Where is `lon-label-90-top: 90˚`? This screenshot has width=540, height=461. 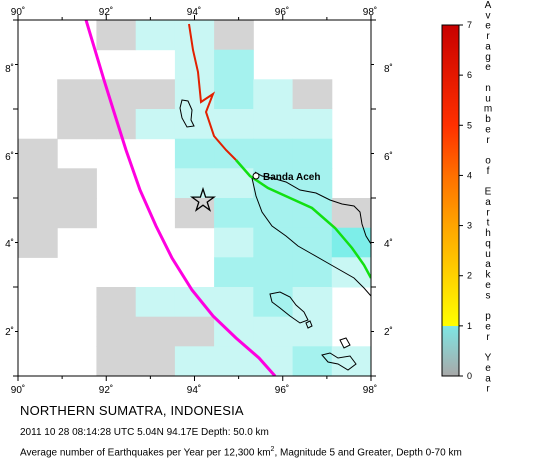 lon-label-90-top: 90˚ is located at coordinates (18, 12).